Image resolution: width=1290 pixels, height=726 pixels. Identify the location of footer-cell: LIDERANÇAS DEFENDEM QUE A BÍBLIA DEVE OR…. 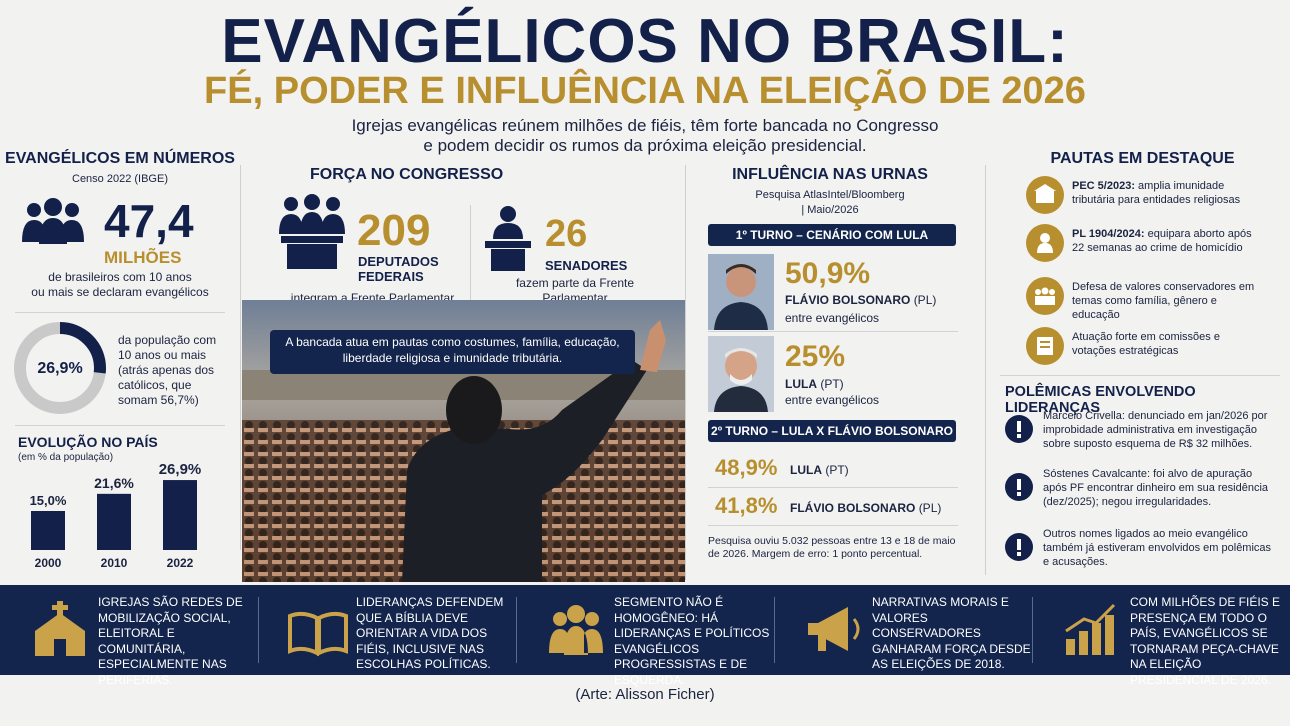
(395, 633).